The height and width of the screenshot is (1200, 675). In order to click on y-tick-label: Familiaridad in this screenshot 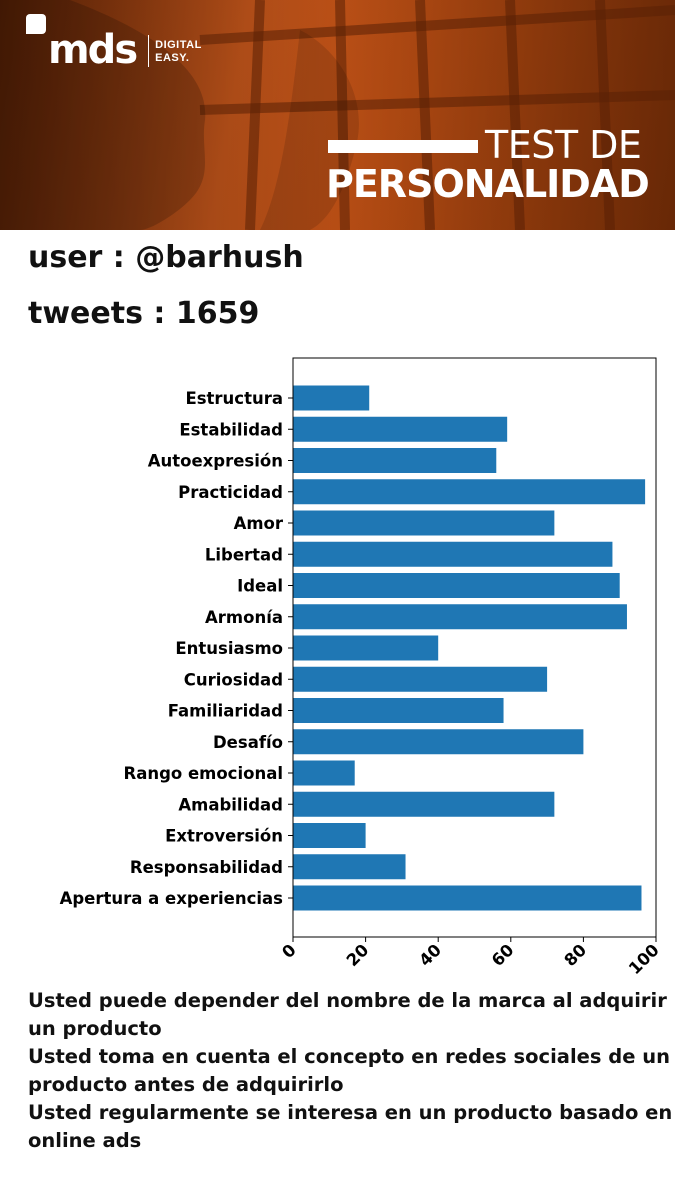, I will do `click(225, 711)`.